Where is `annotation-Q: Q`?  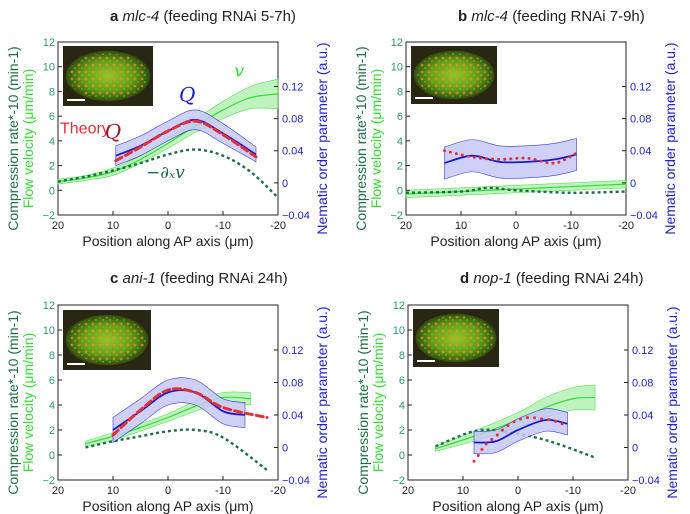
annotation-Q: Q is located at coordinates (187, 94).